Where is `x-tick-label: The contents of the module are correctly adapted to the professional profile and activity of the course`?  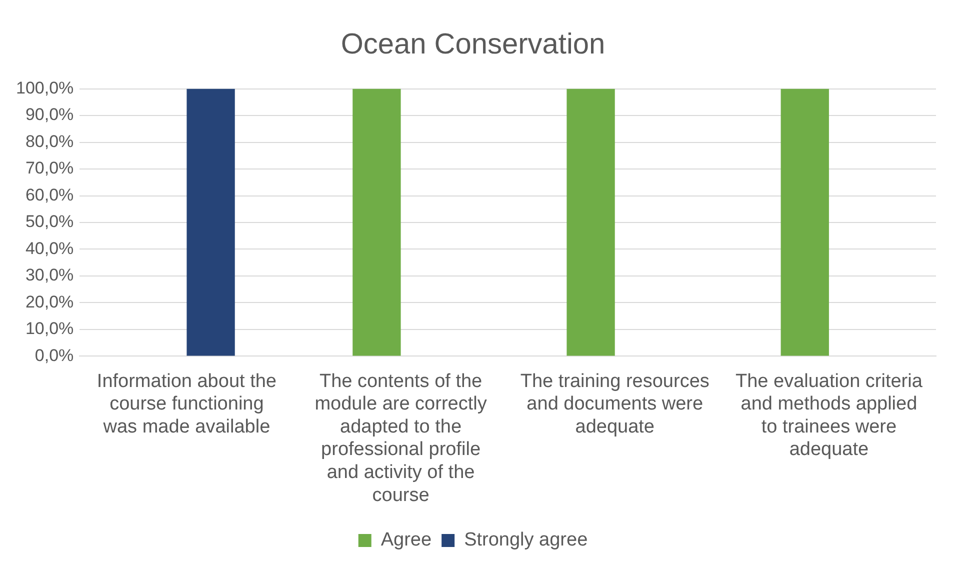 x-tick-label: The contents of the module are correctly adapted to the professional profile and activity of the course is located at coordinates (401, 438).